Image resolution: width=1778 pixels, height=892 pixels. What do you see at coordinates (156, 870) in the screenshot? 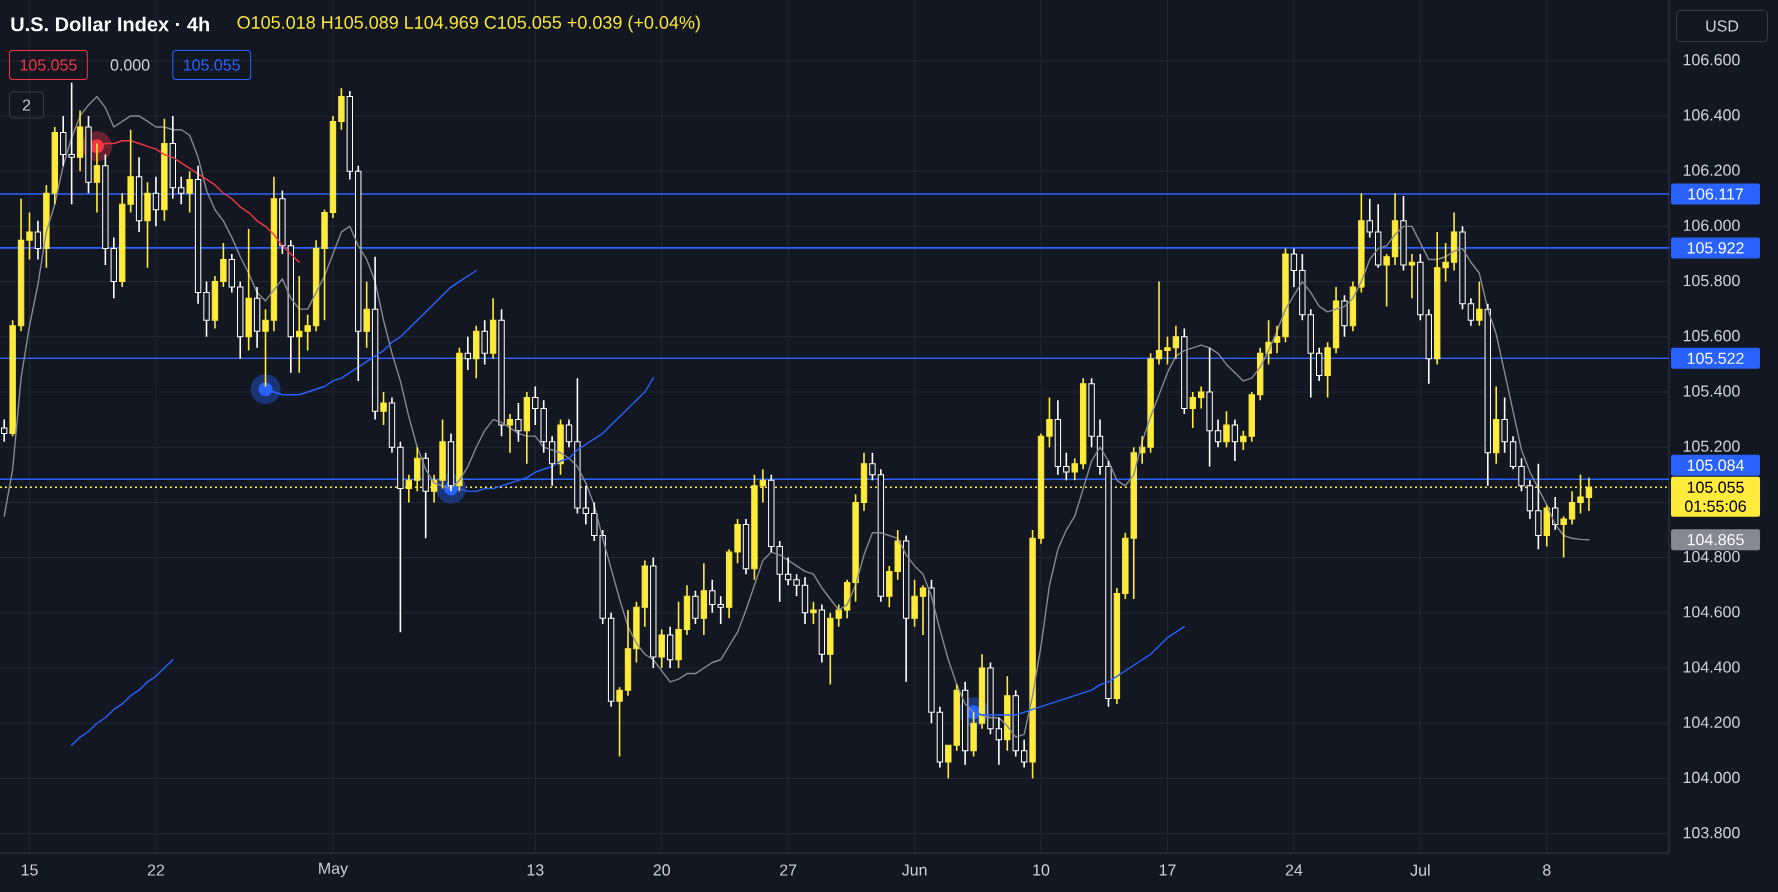
I see `x-tick-label: 22` at bounding box center [156, 870].